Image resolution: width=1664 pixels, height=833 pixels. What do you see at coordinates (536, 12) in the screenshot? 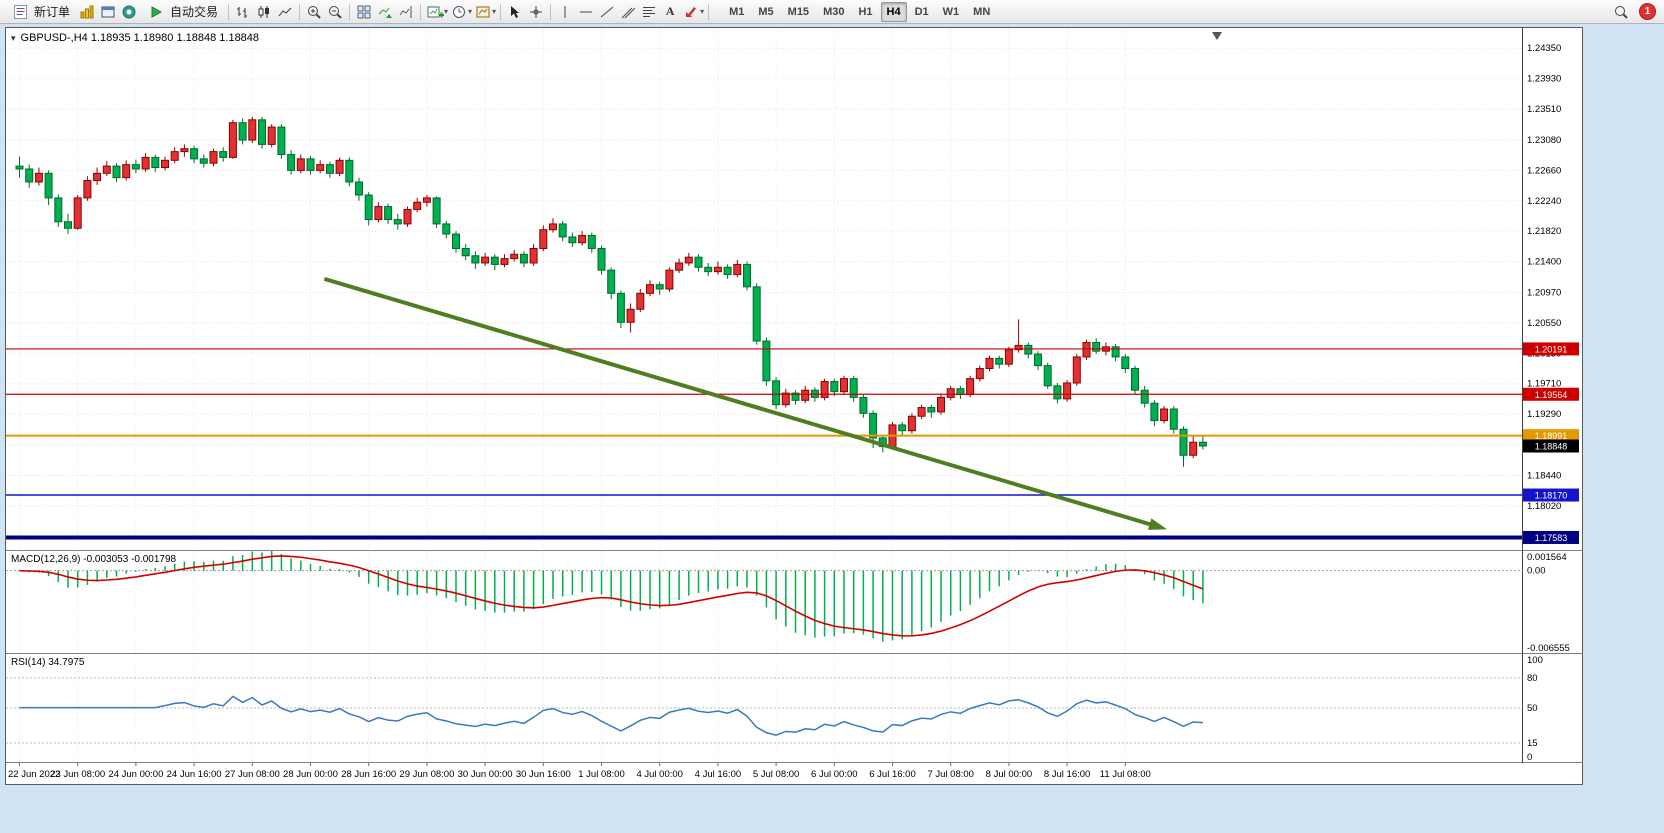
I see `crosshair-icon` at bounding box center [536, 12].